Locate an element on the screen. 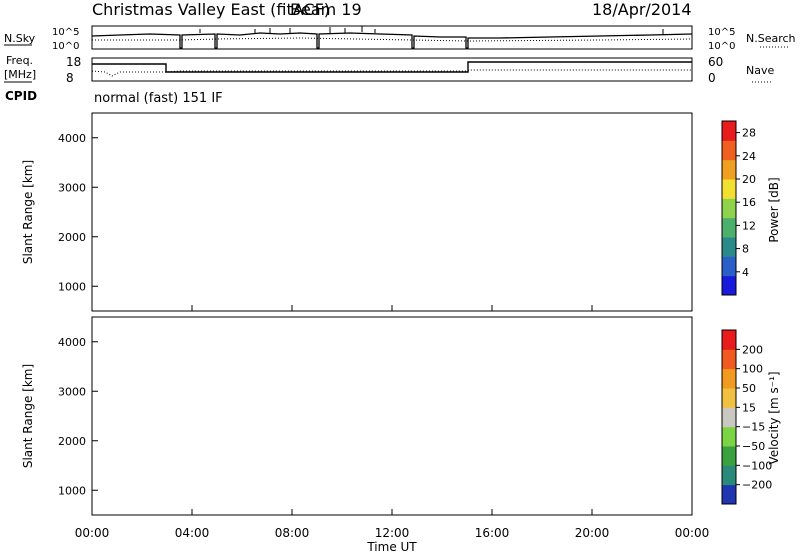 The width and height of the screenshot is (800, 558). noise-panel: N.Sky 10^5 10^0 10^5 10^0 N.Search is located at coordinates (400, 38).